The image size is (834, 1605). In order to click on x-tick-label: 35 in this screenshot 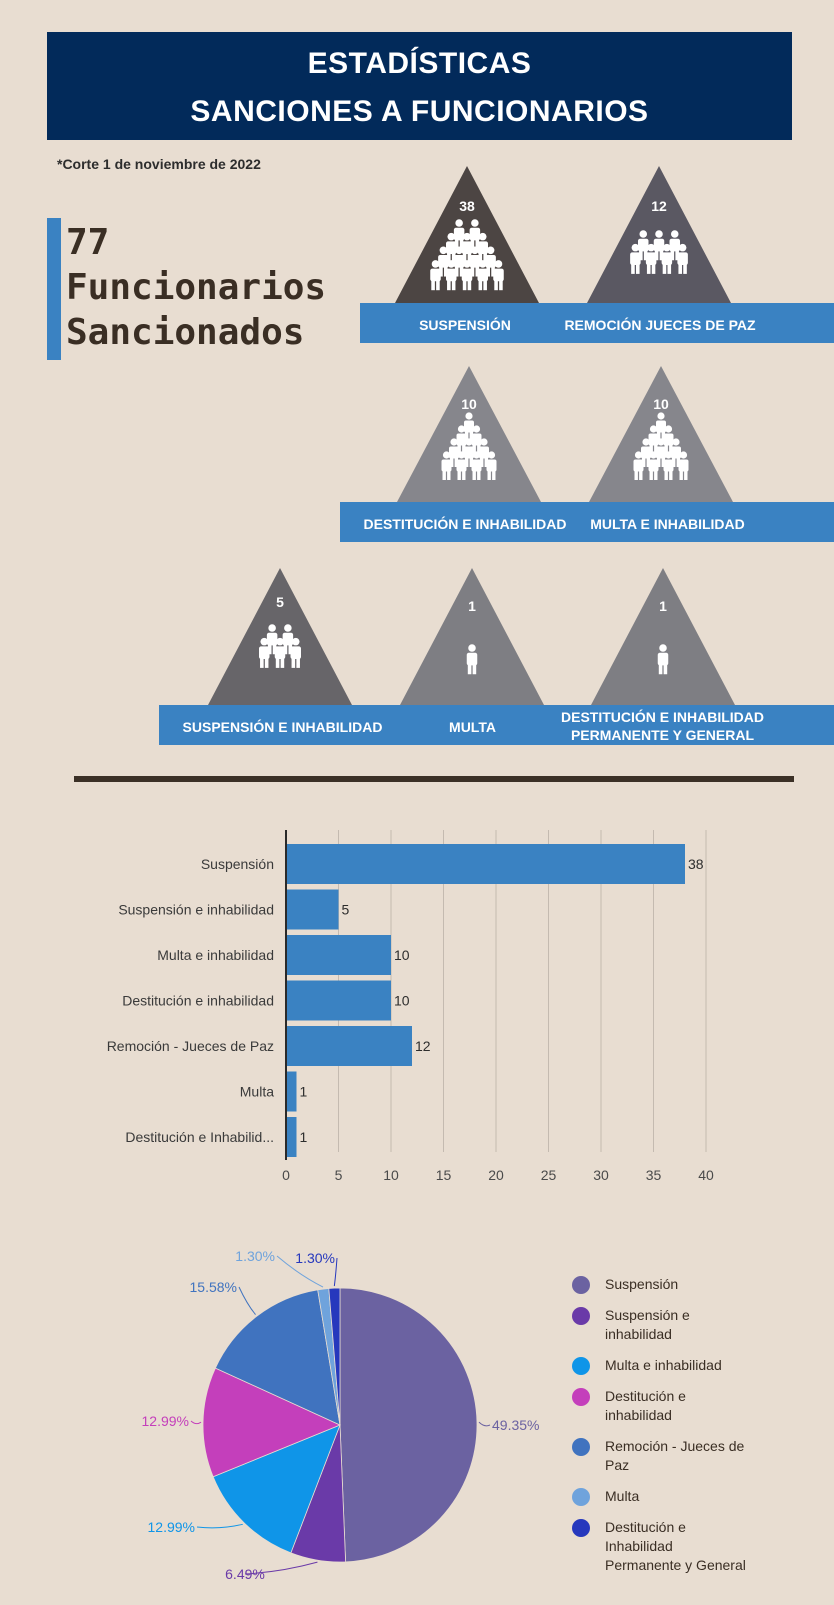, I will do `click(654, 1175)`.